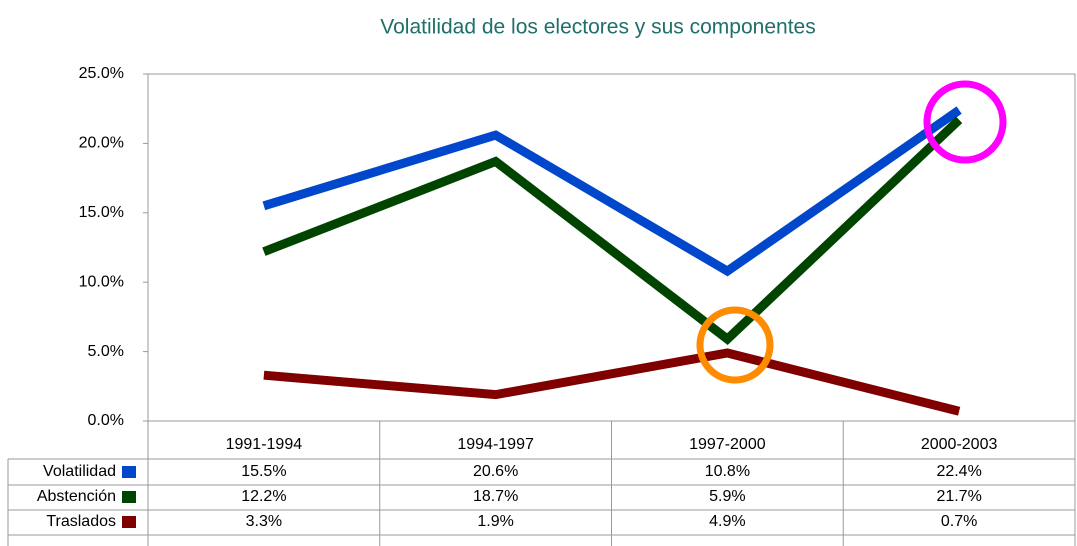 This screenshot has width=1077, height=546. Describe the element at coordinates (612, 382) in the screenshot. I see `series-line` at that location.